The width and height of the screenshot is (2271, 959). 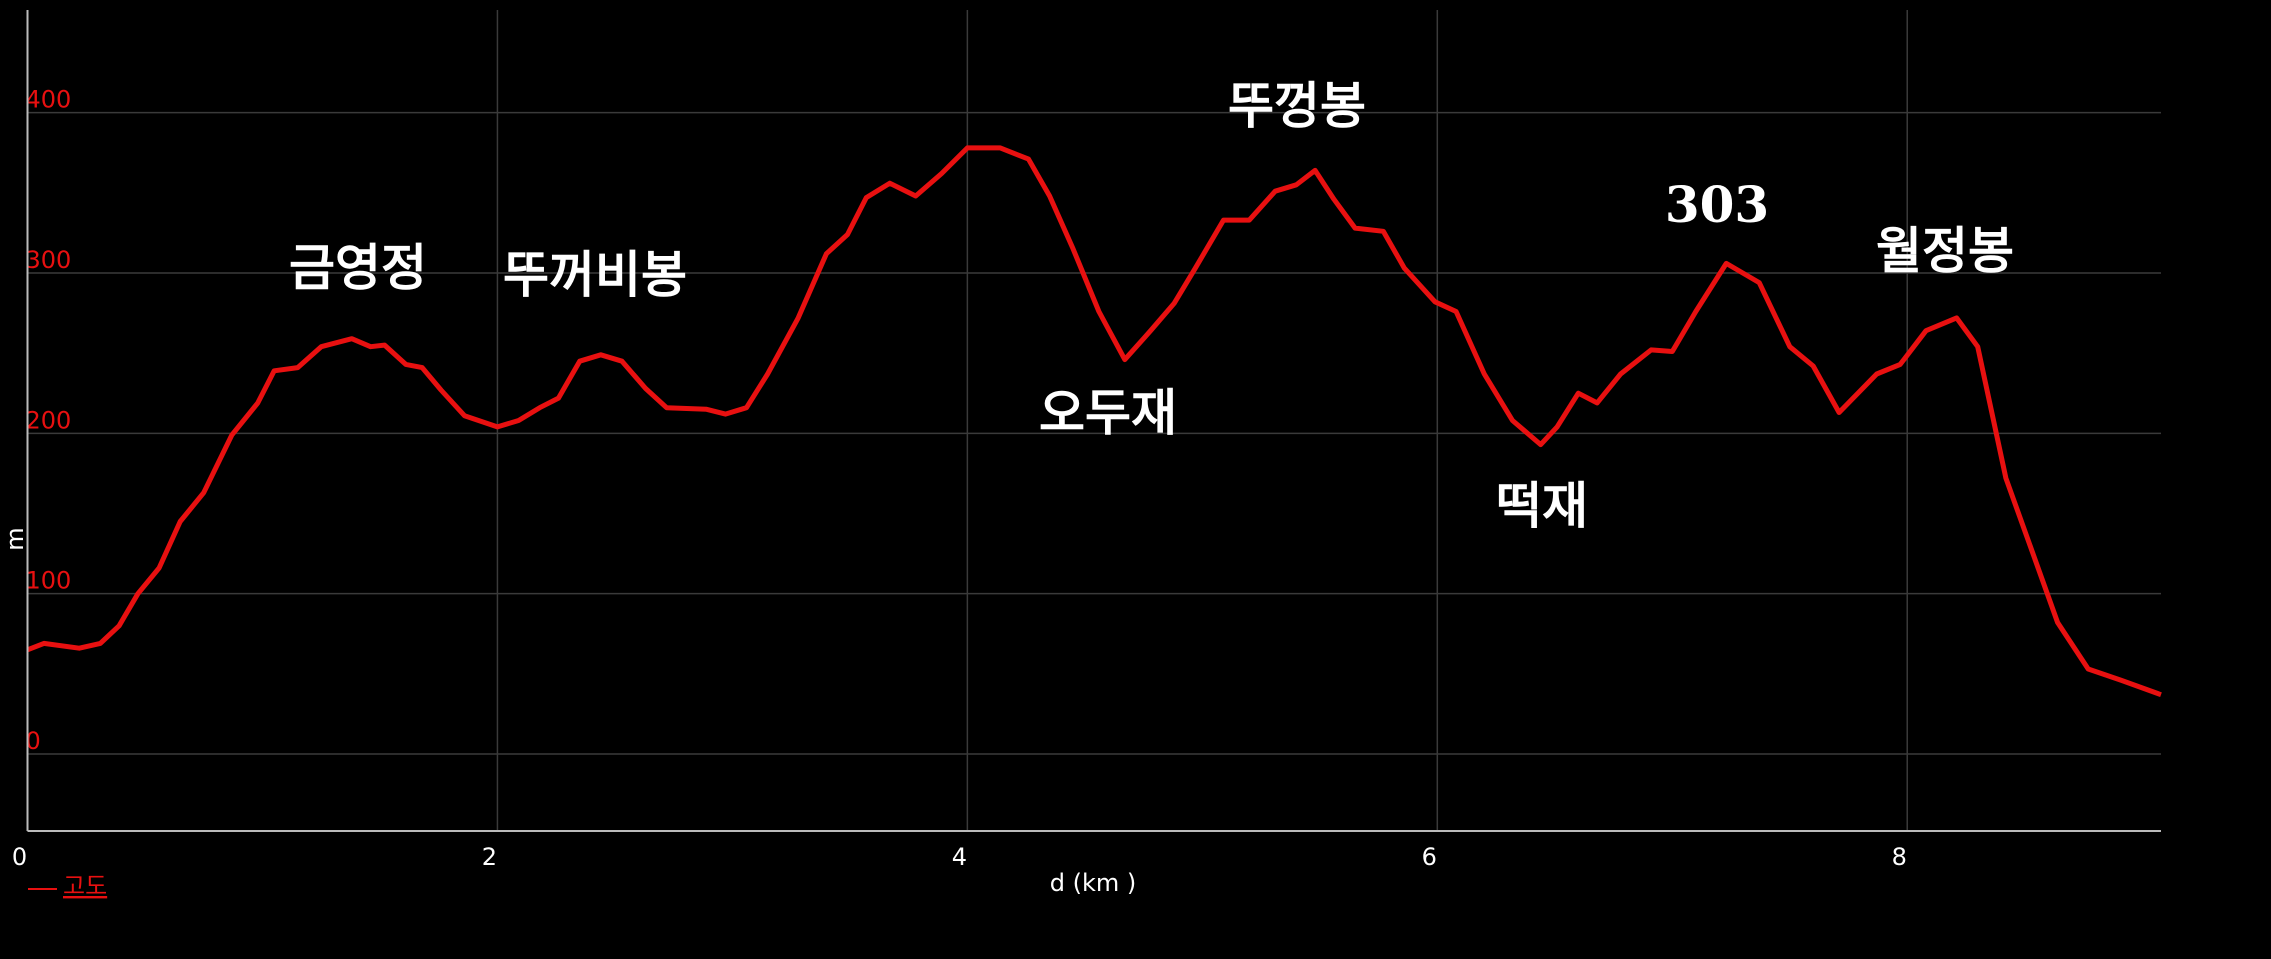 I want to click on annotation: 303, so click(x=1717, y=204).